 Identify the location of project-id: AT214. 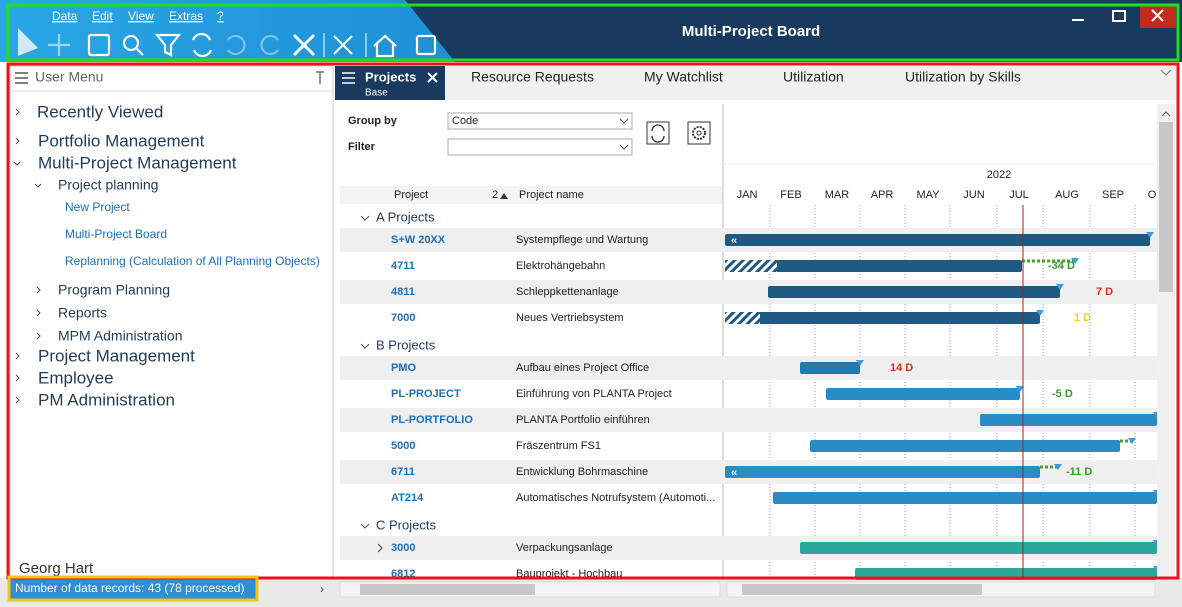
(407, 498).